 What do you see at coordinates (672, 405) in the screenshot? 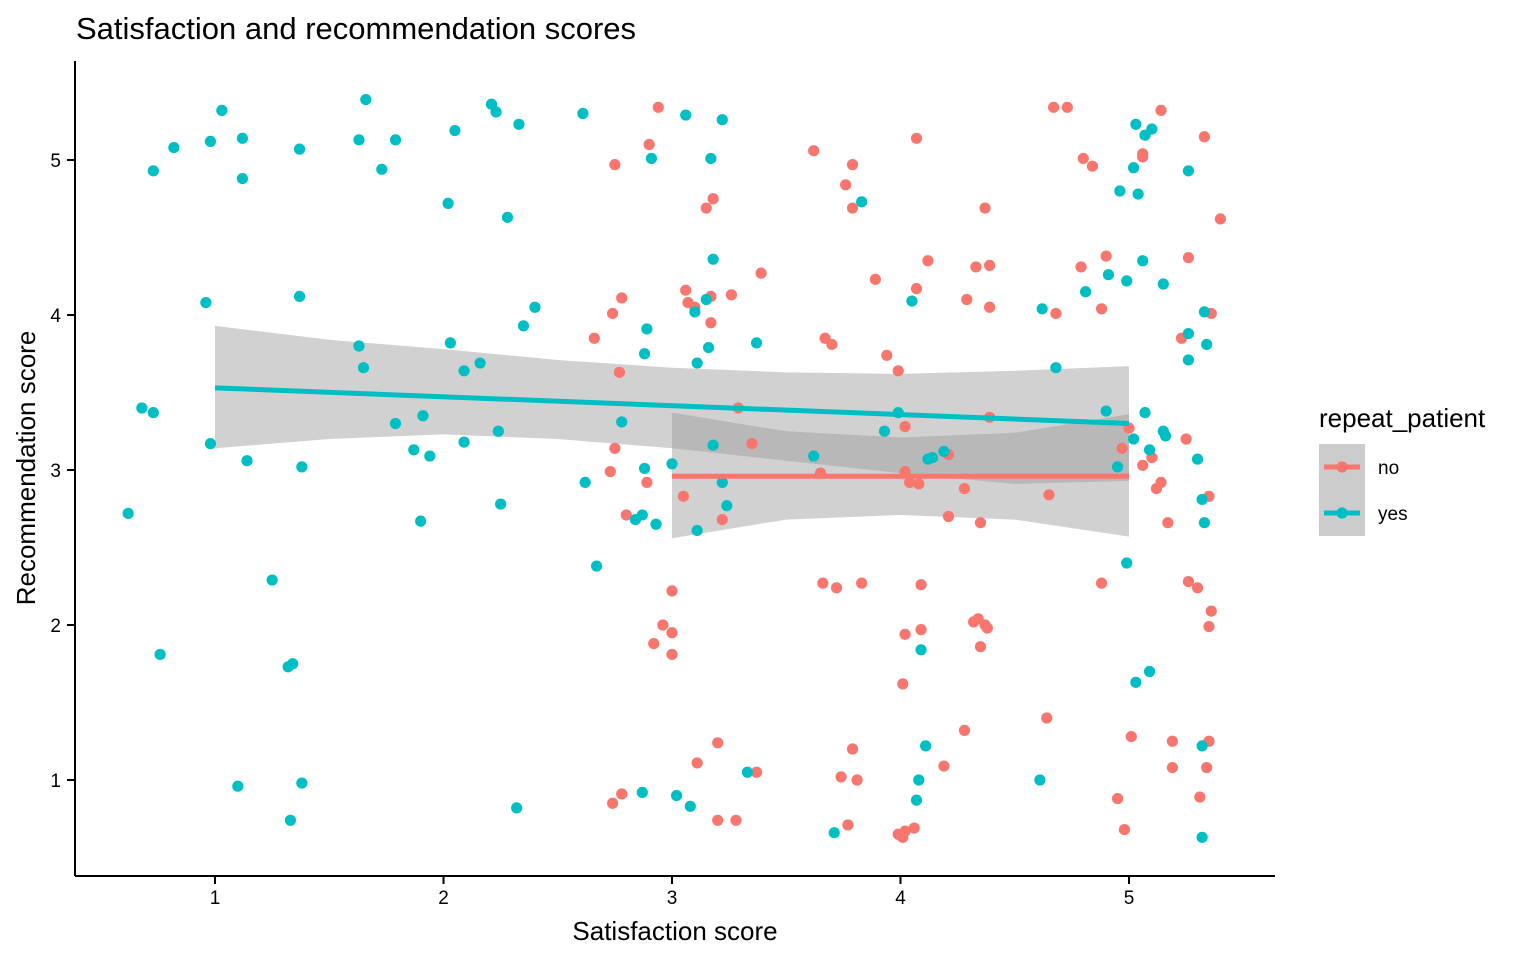
I see `trend-line-yes` at bounding box center [672, 405].